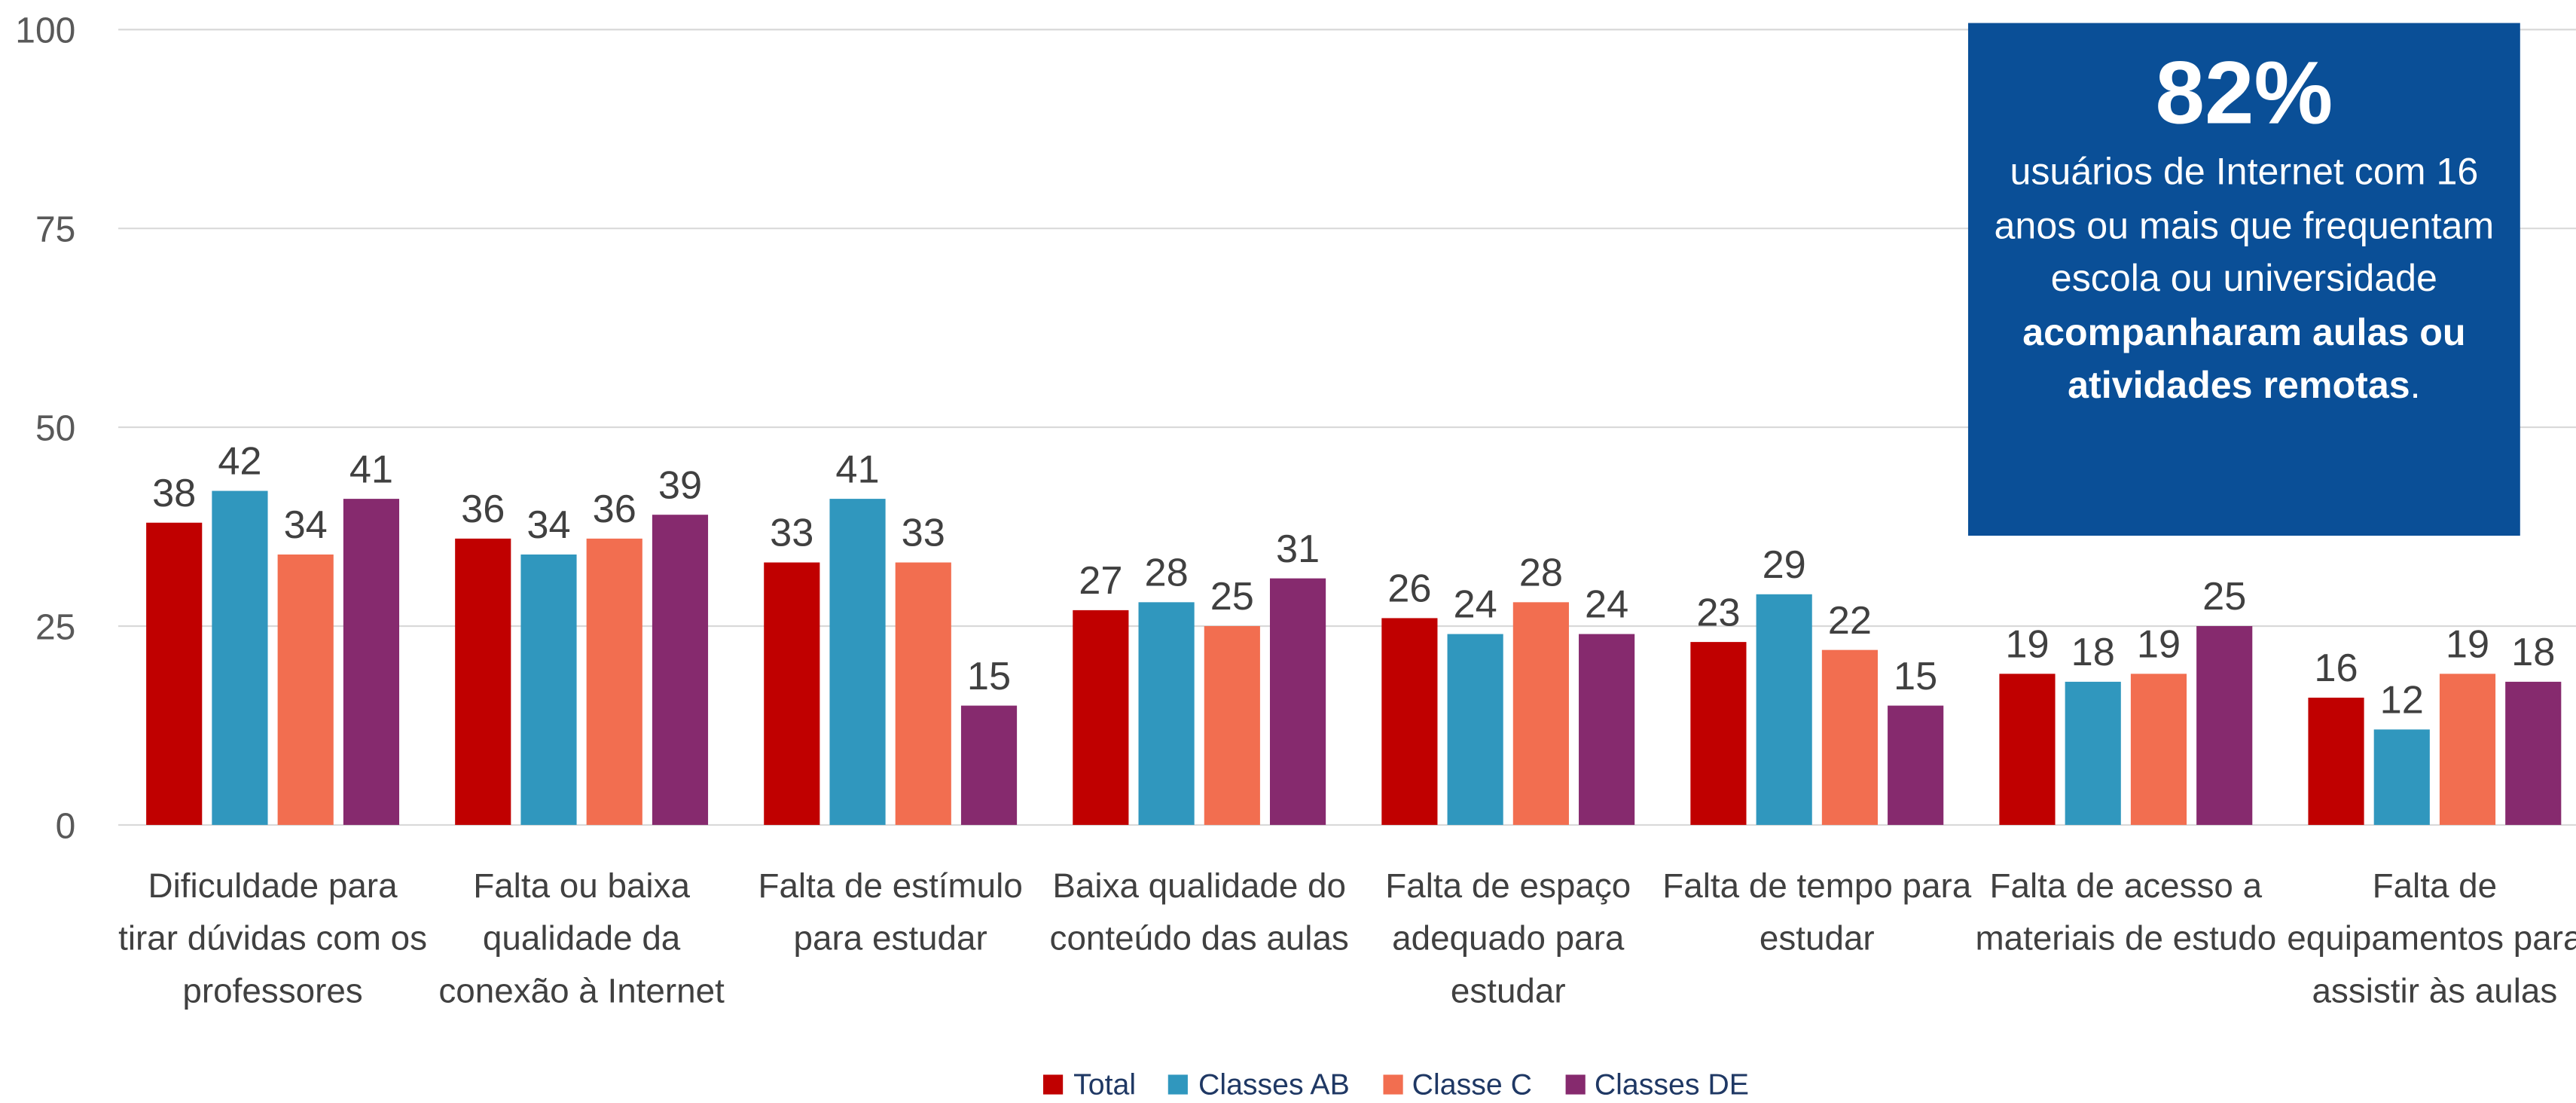  What do you see at coordinates (66, 826) in the screenshot?
I see `y-tick-label: 0` at bounding box center [66, 826].